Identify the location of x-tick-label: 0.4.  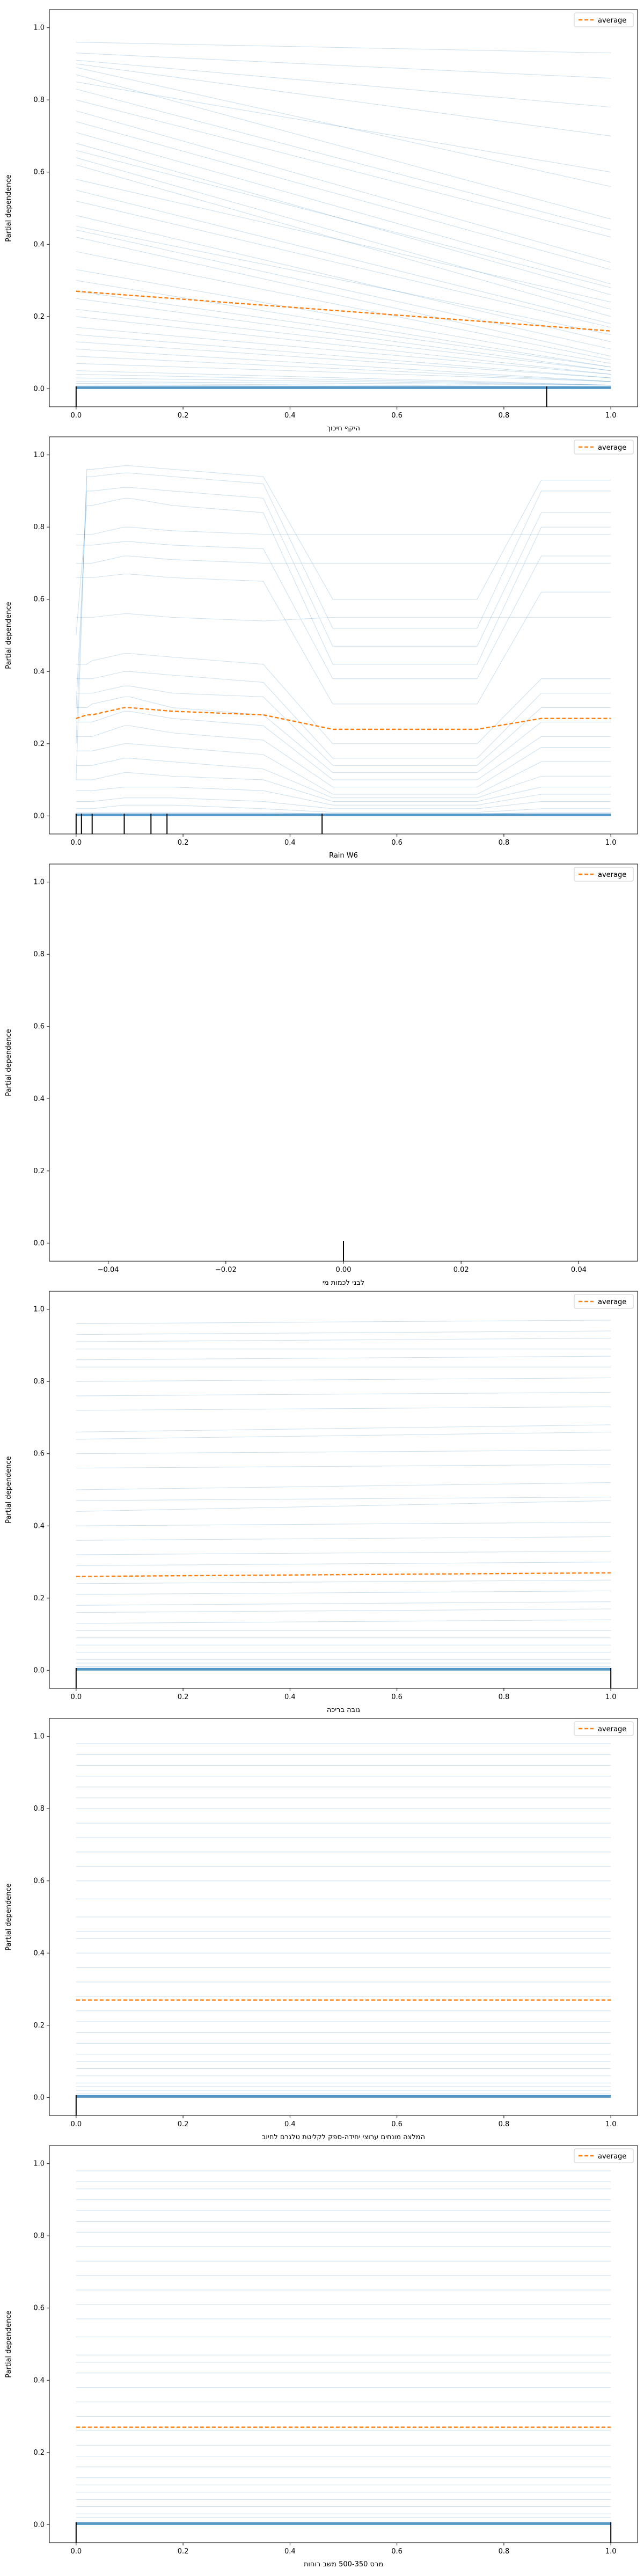
(290, 1697).